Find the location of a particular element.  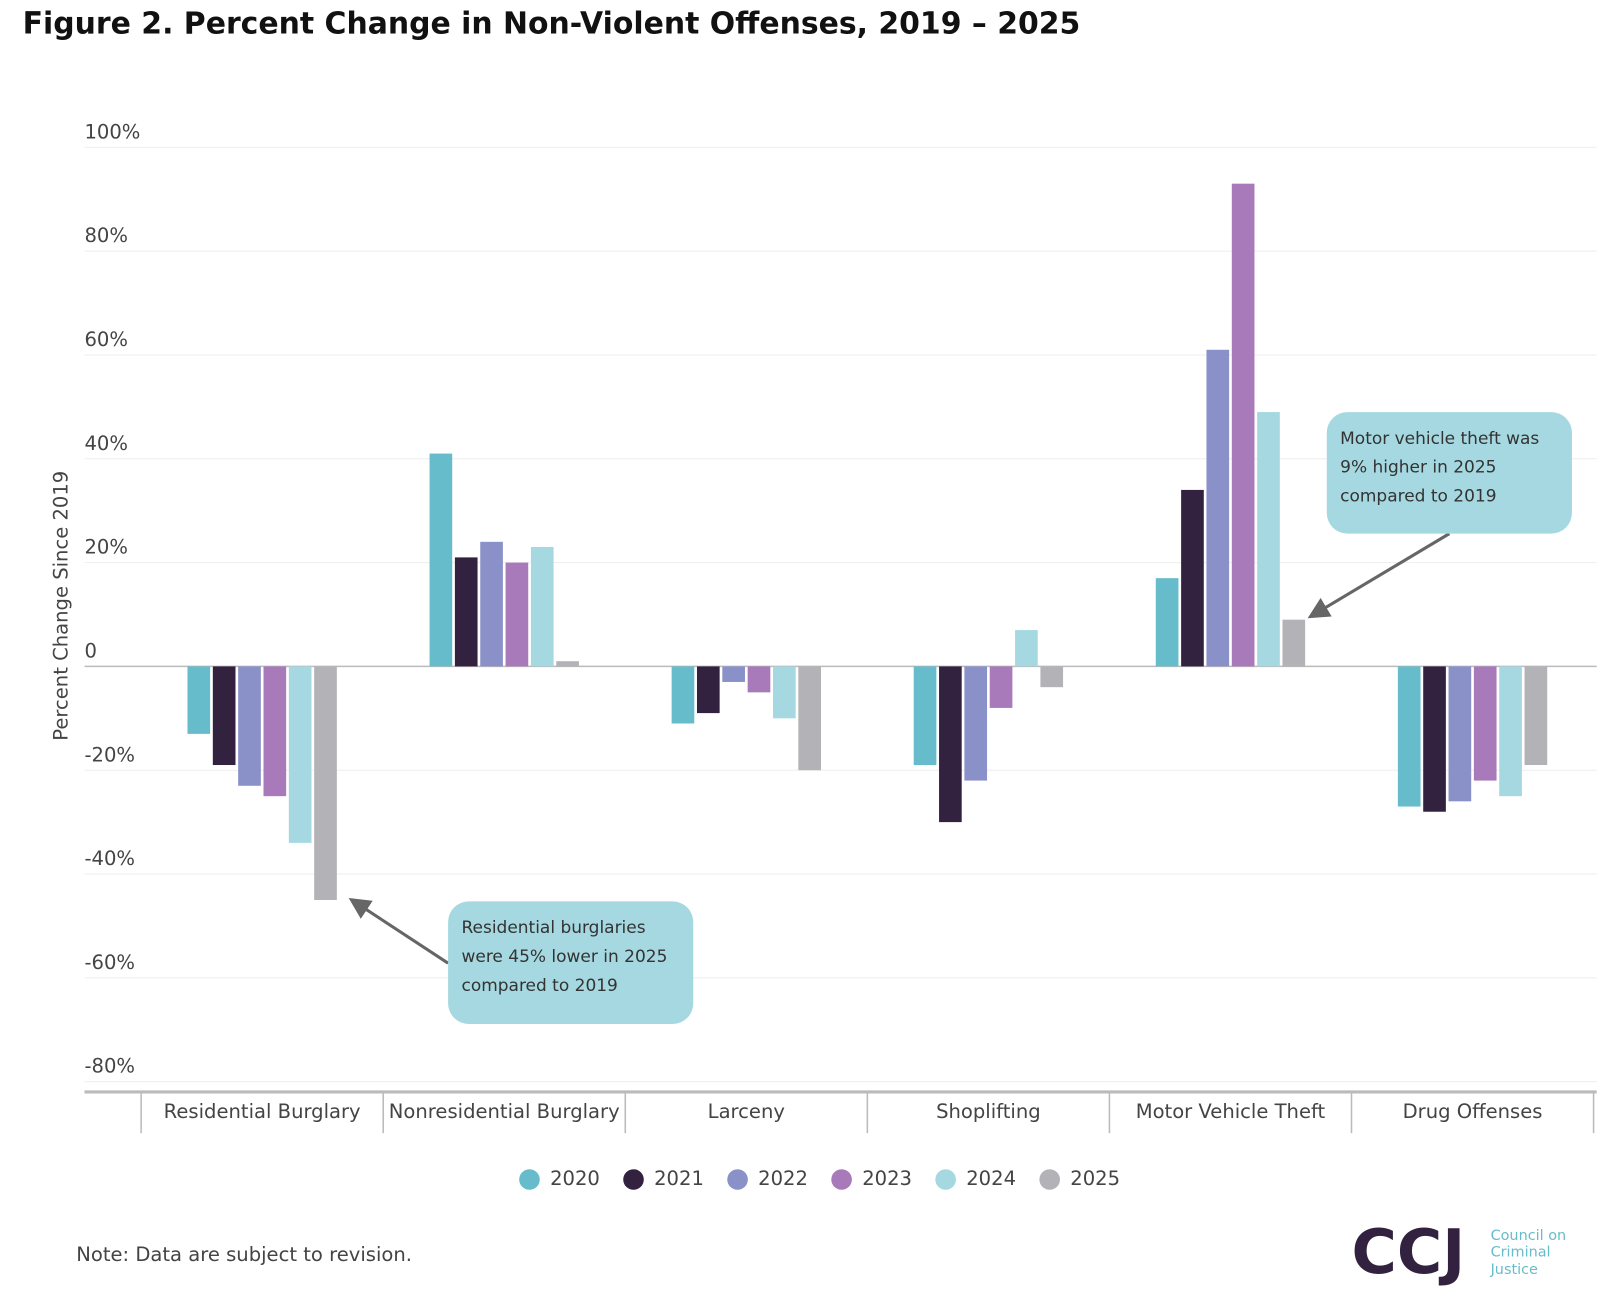

legend-label: 2020 is located at coordinates (575, 1178).